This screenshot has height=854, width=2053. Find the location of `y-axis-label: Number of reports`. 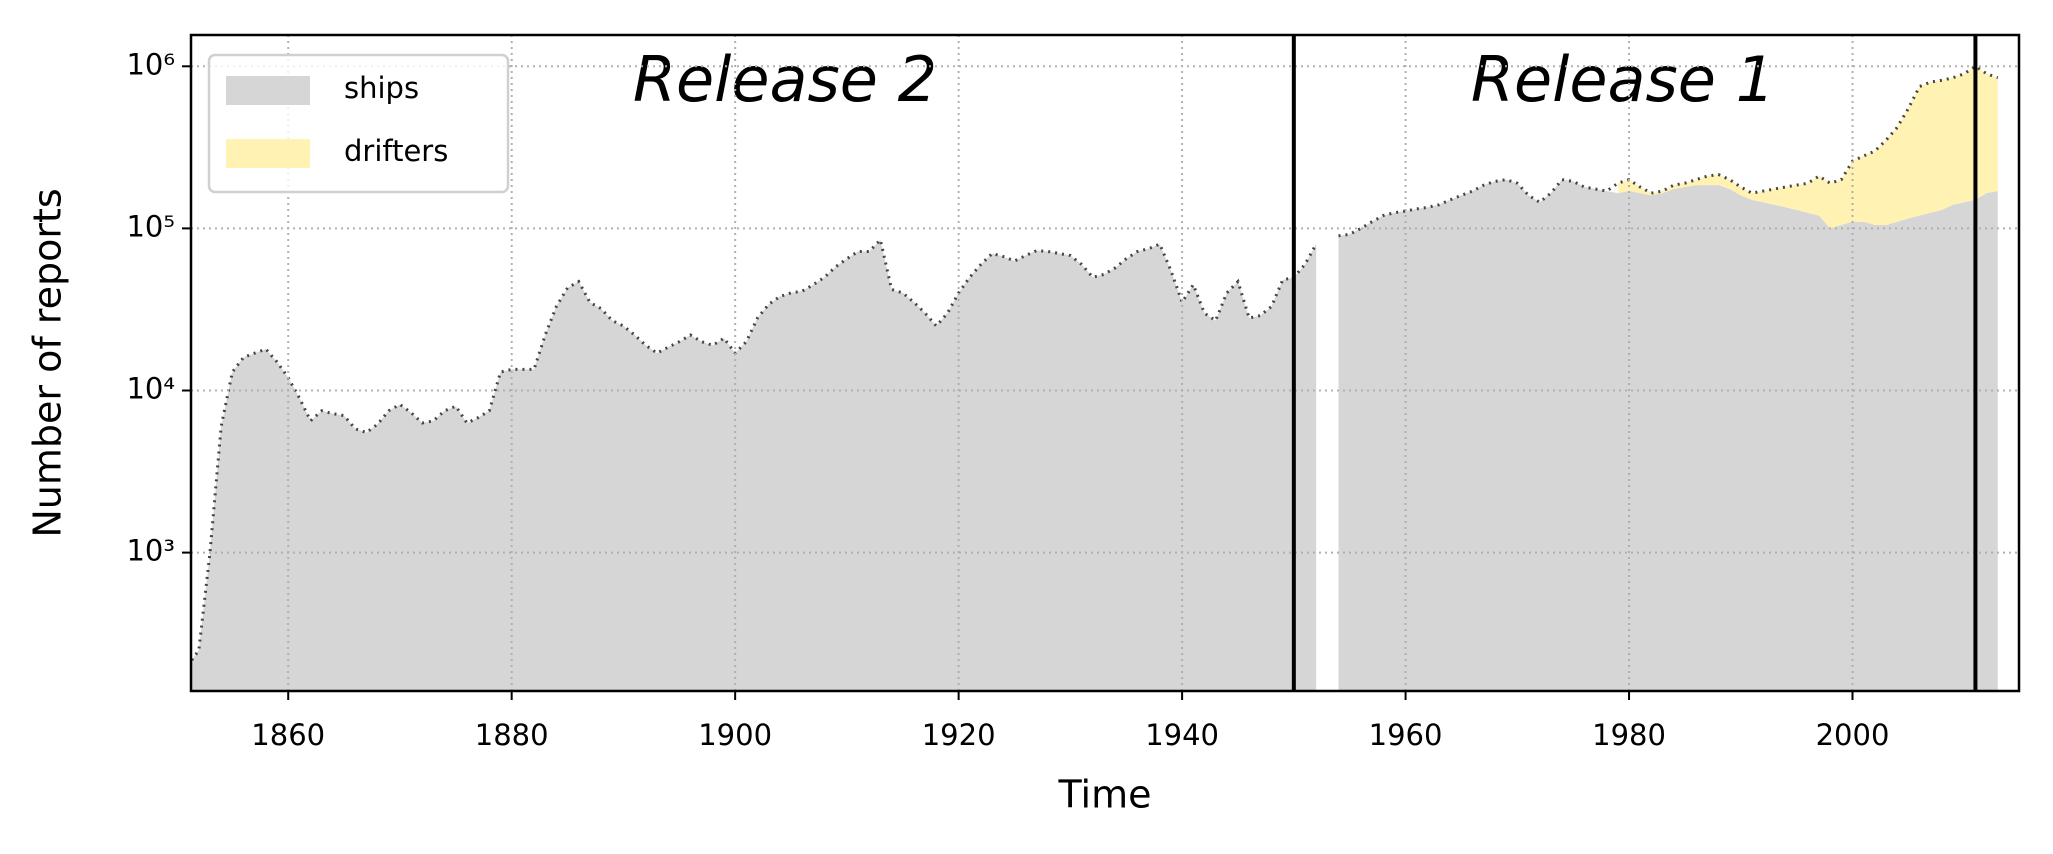

y-axis-label: Number of reports is located at coordinates (48, 362).